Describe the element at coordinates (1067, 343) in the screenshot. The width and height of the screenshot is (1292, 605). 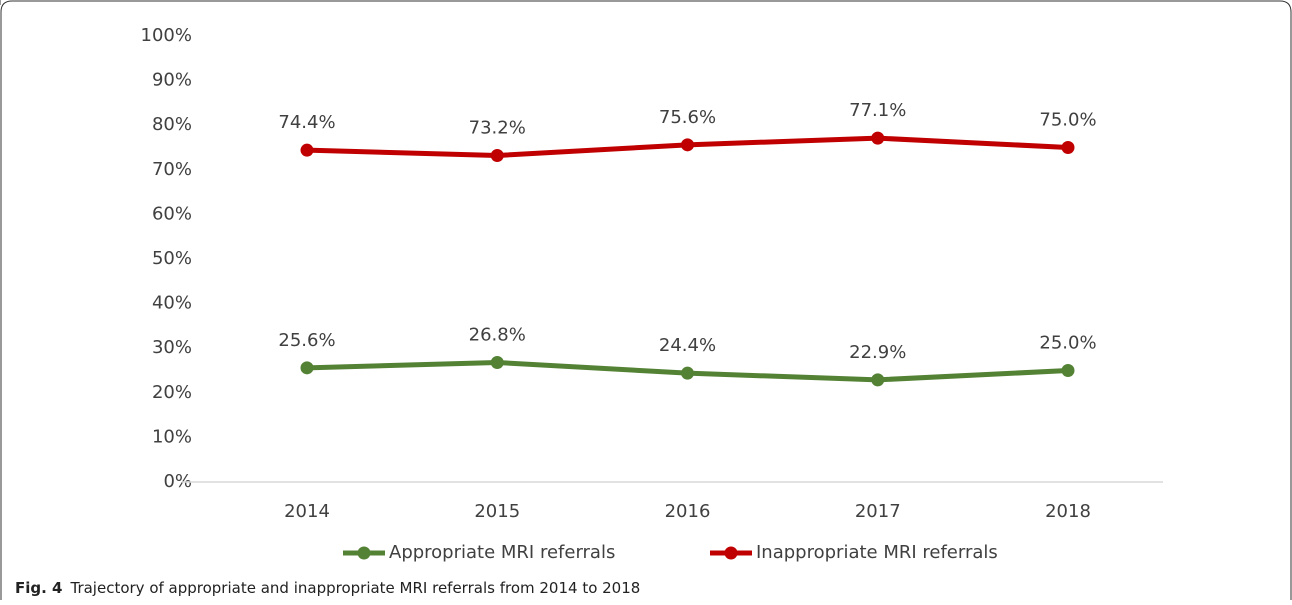
I see `data-label: 25.0%` at that location.